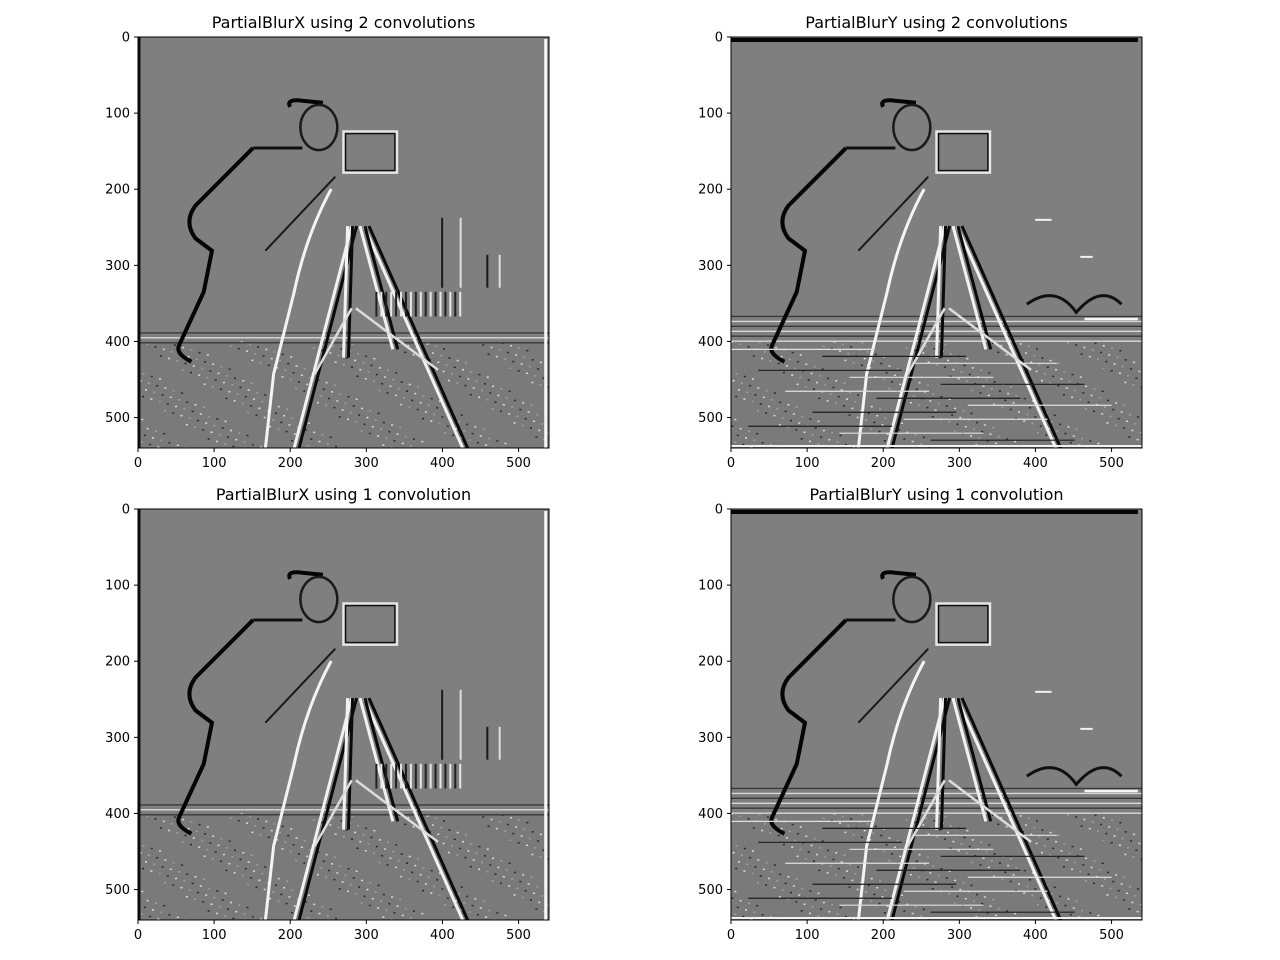  What do you see at coordinates (250, 703) in the screenshot?
I see `figure-back-edge` at bounding box center [250, 703].